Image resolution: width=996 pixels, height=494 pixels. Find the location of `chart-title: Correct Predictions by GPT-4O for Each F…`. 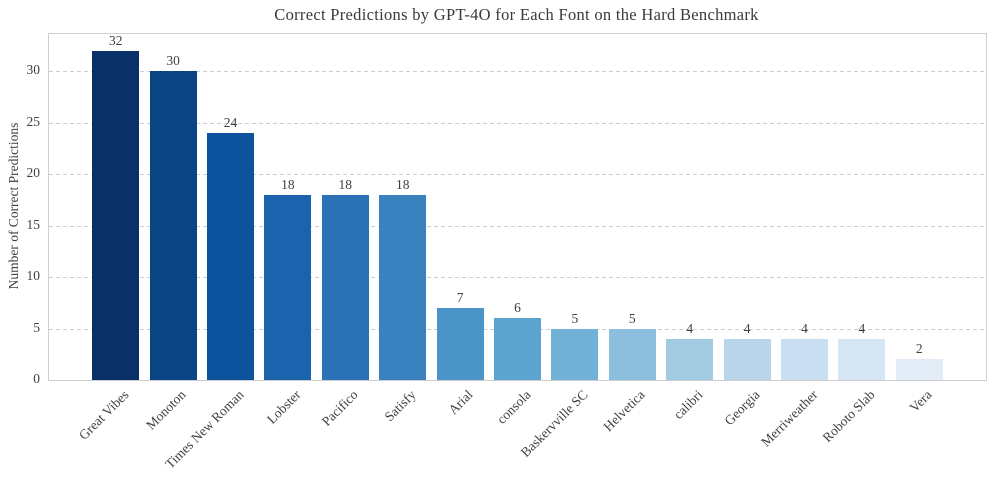

chart-title: Correct Predictions by GPT-4O for Each F… is located at coordinates (516, 14).